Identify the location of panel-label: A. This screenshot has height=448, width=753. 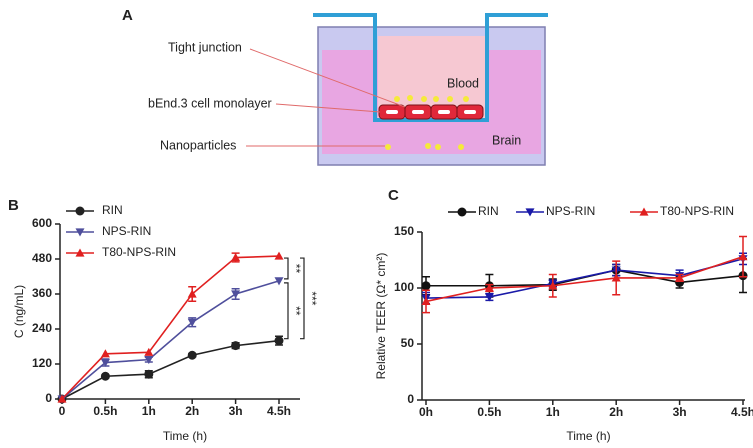
(127, 15).